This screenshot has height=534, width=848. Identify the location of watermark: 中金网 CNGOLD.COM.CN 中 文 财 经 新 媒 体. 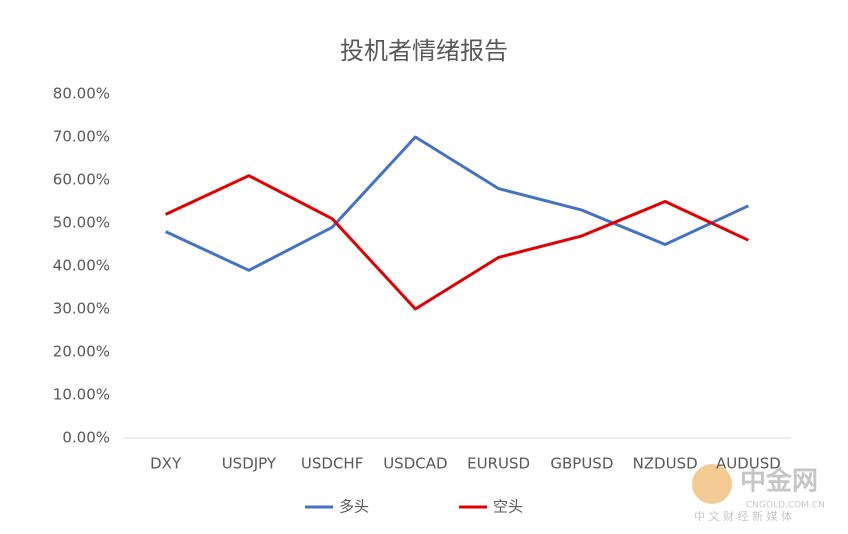
(758, 493).